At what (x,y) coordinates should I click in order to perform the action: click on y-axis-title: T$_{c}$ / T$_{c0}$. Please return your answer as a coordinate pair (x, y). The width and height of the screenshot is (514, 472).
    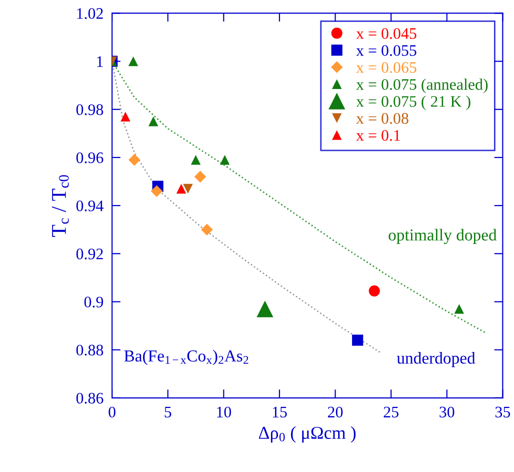
    Looking at the image, I should click on (60, 206).